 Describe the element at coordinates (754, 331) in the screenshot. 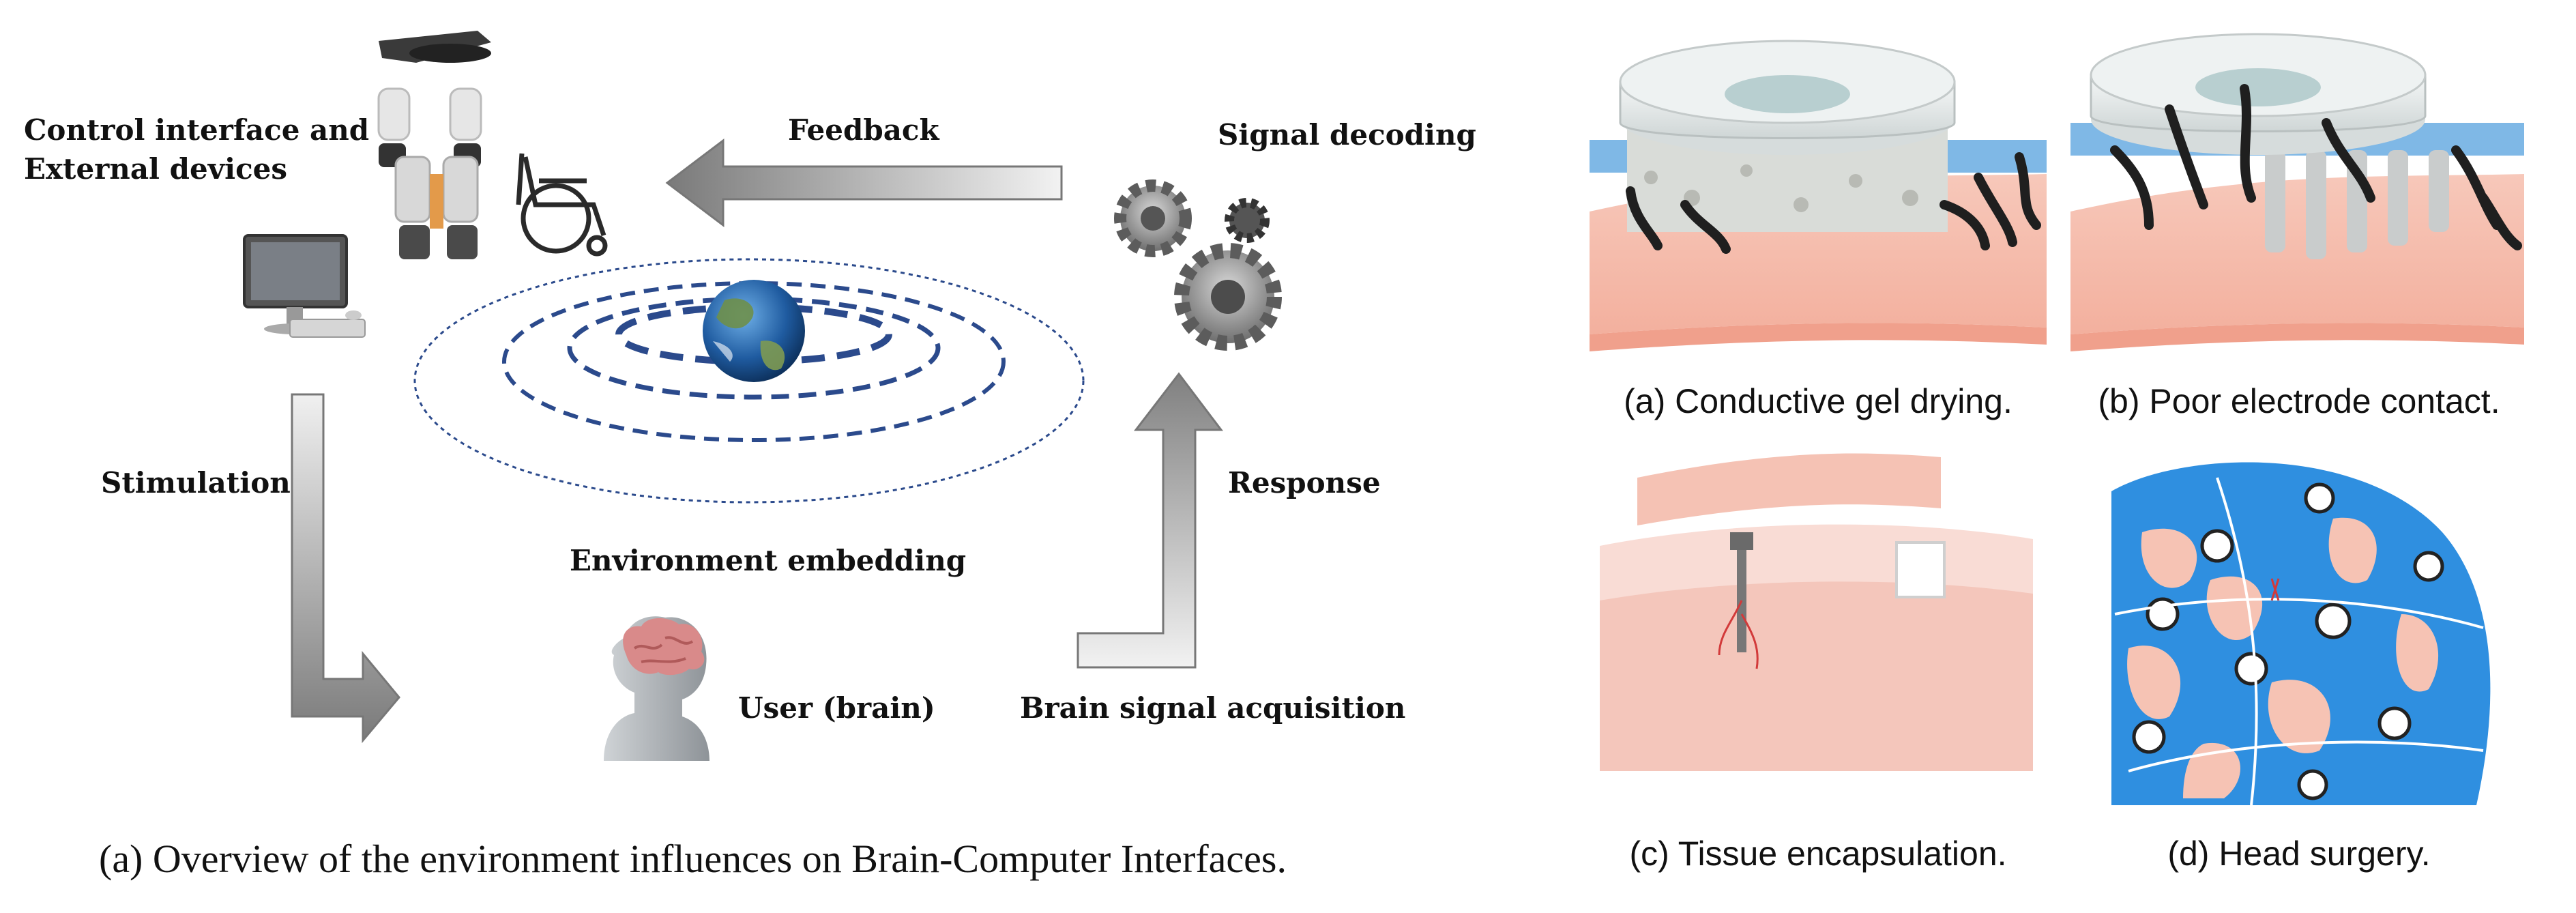

I see `earth-icon` at that location.